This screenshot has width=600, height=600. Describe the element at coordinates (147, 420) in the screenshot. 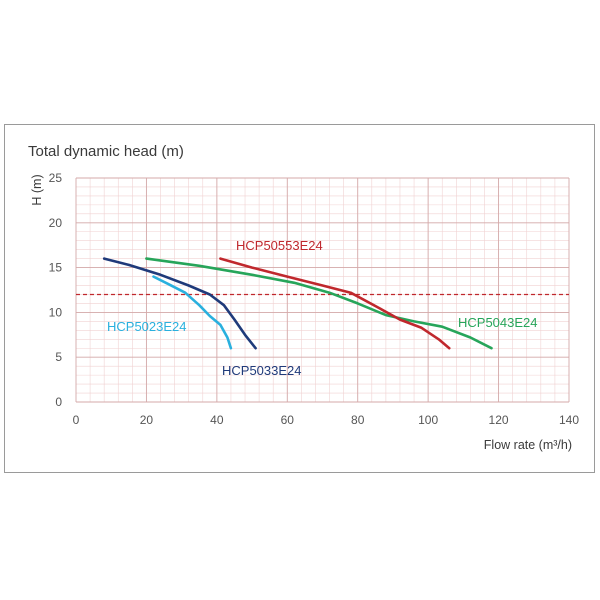

I see `x-tick-label: 20` at that location.